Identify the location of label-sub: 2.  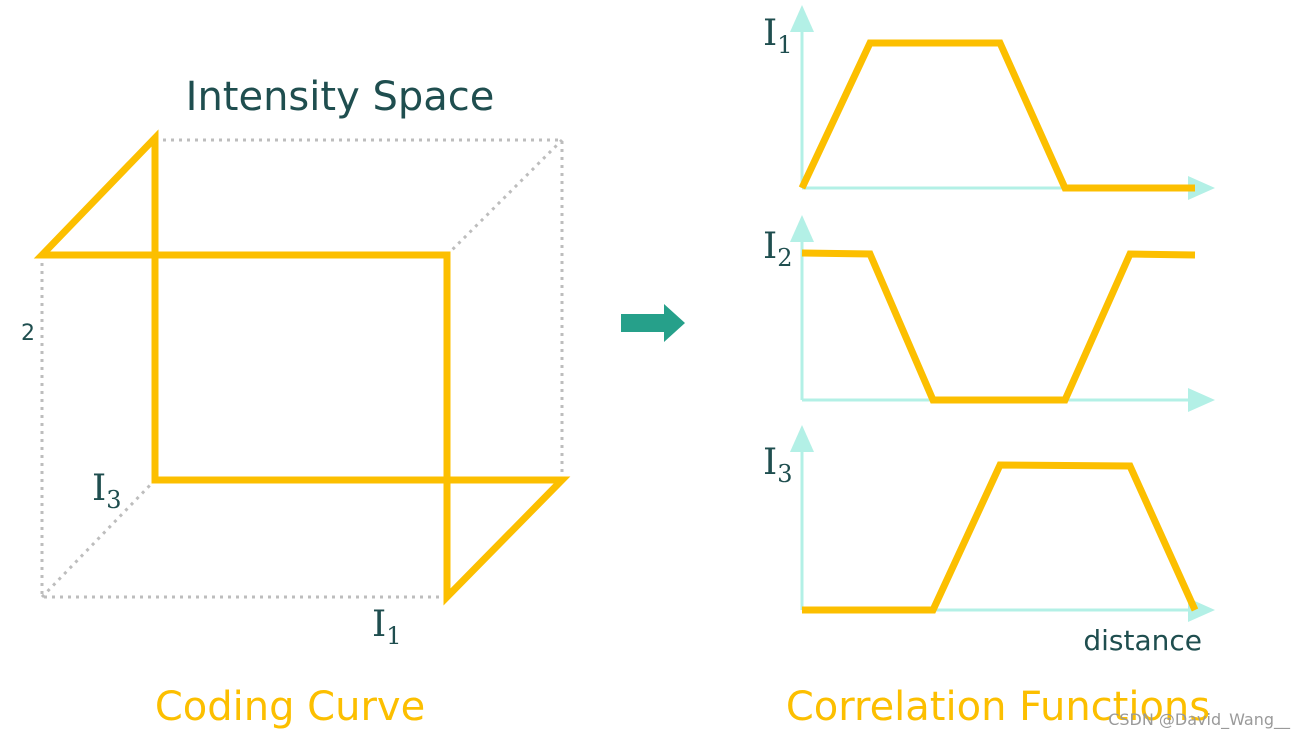
(784, 258).